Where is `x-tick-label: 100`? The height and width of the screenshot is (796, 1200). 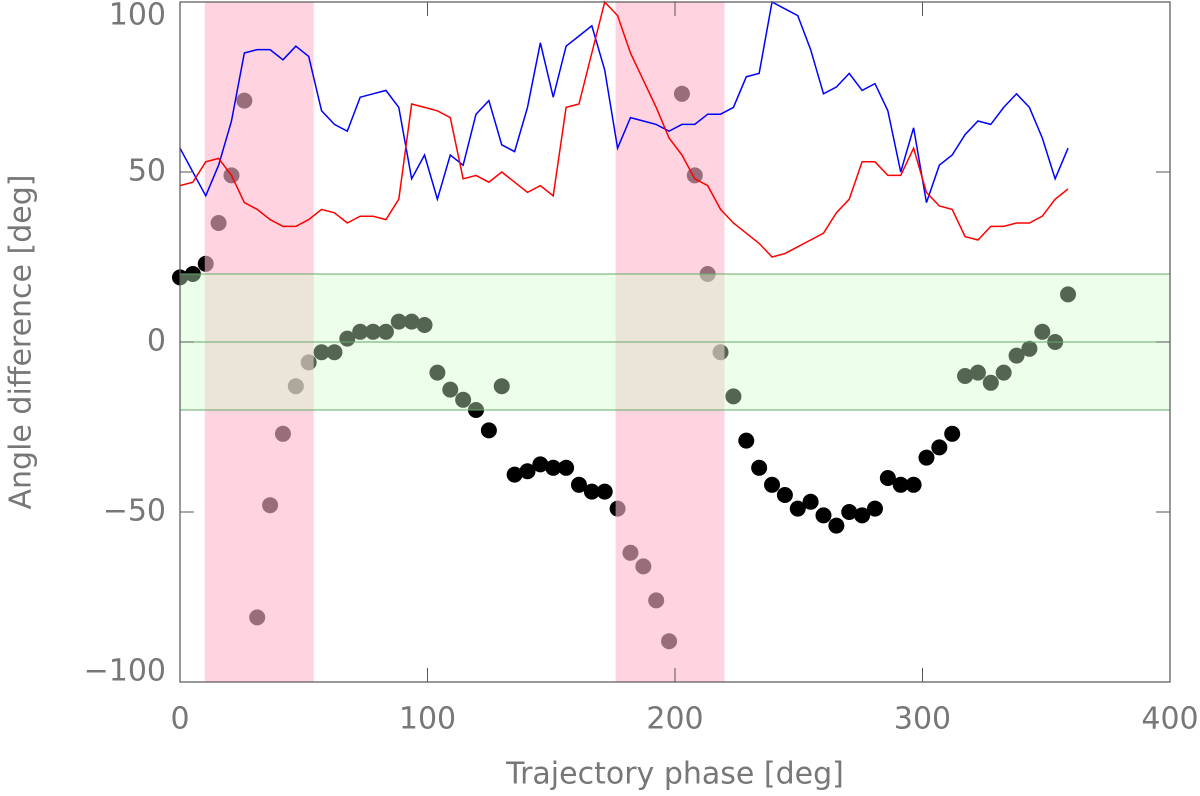 x-tick-label: 100 is located at coordinates (427, 719).